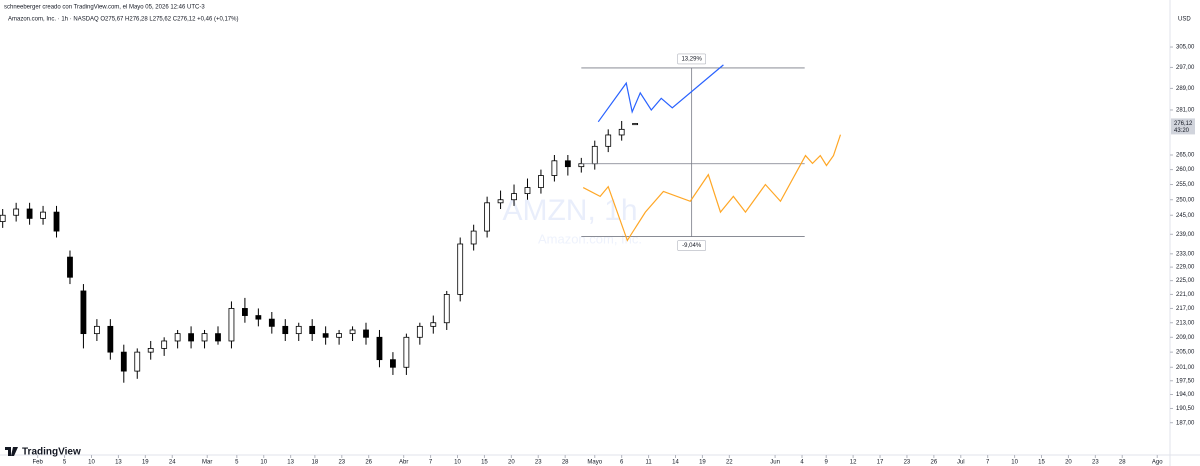 Image resolution: width=1200 pixels, height=466 pixels. I want to click on x-tick-label: 14, so click(675, 463).